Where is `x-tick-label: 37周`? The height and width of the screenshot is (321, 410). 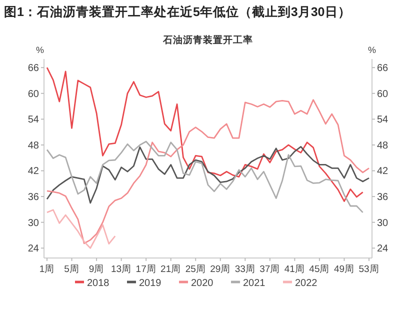 x-tick-label: 37周 is located at coordinates (270, 269).